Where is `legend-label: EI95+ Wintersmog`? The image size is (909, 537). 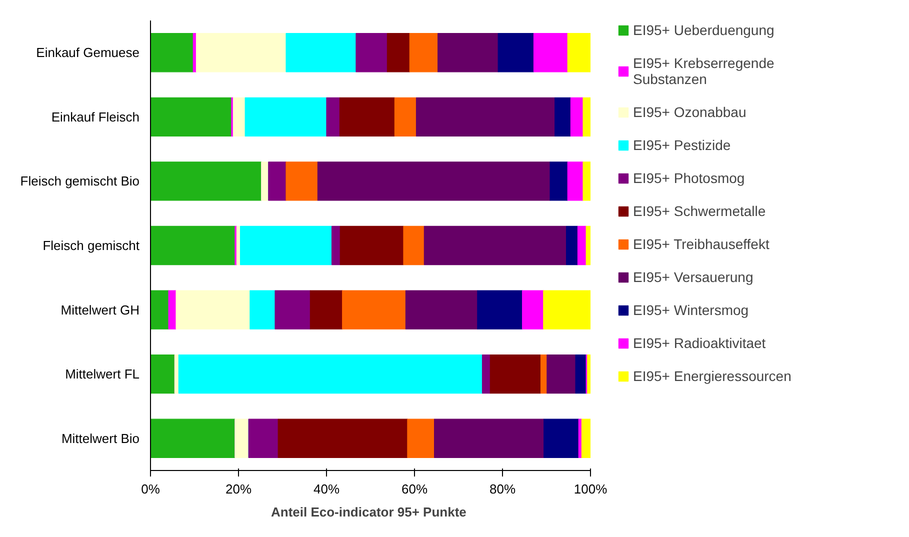
legend-label: EI95+ Wintersmog is located at coordinates (691, 310).